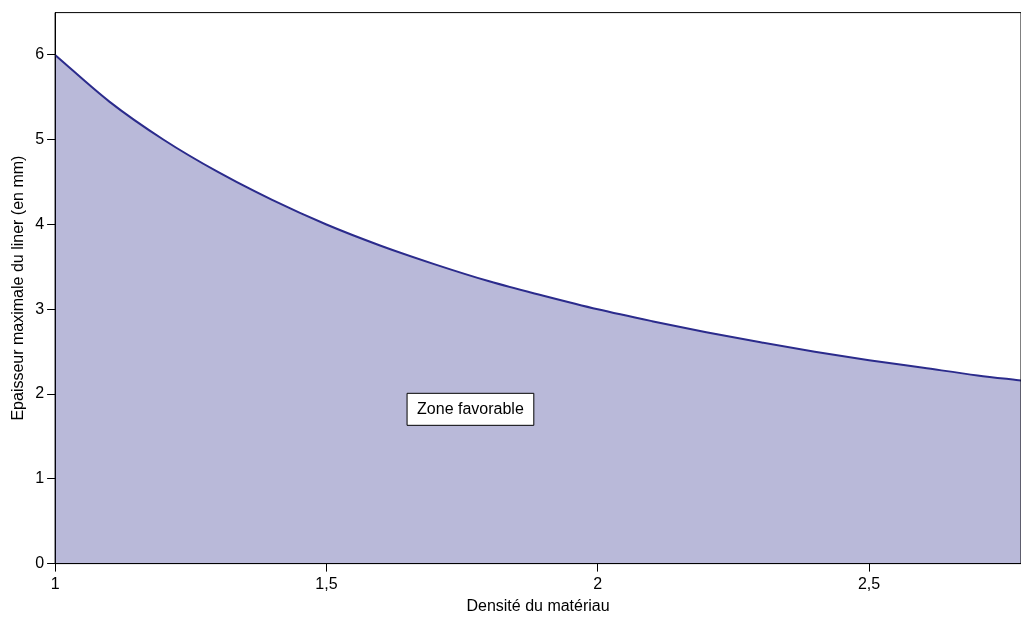  Describe the element at coordinates (598, 583) in the screenshot. I see `x-tick-label: 2` at that location.